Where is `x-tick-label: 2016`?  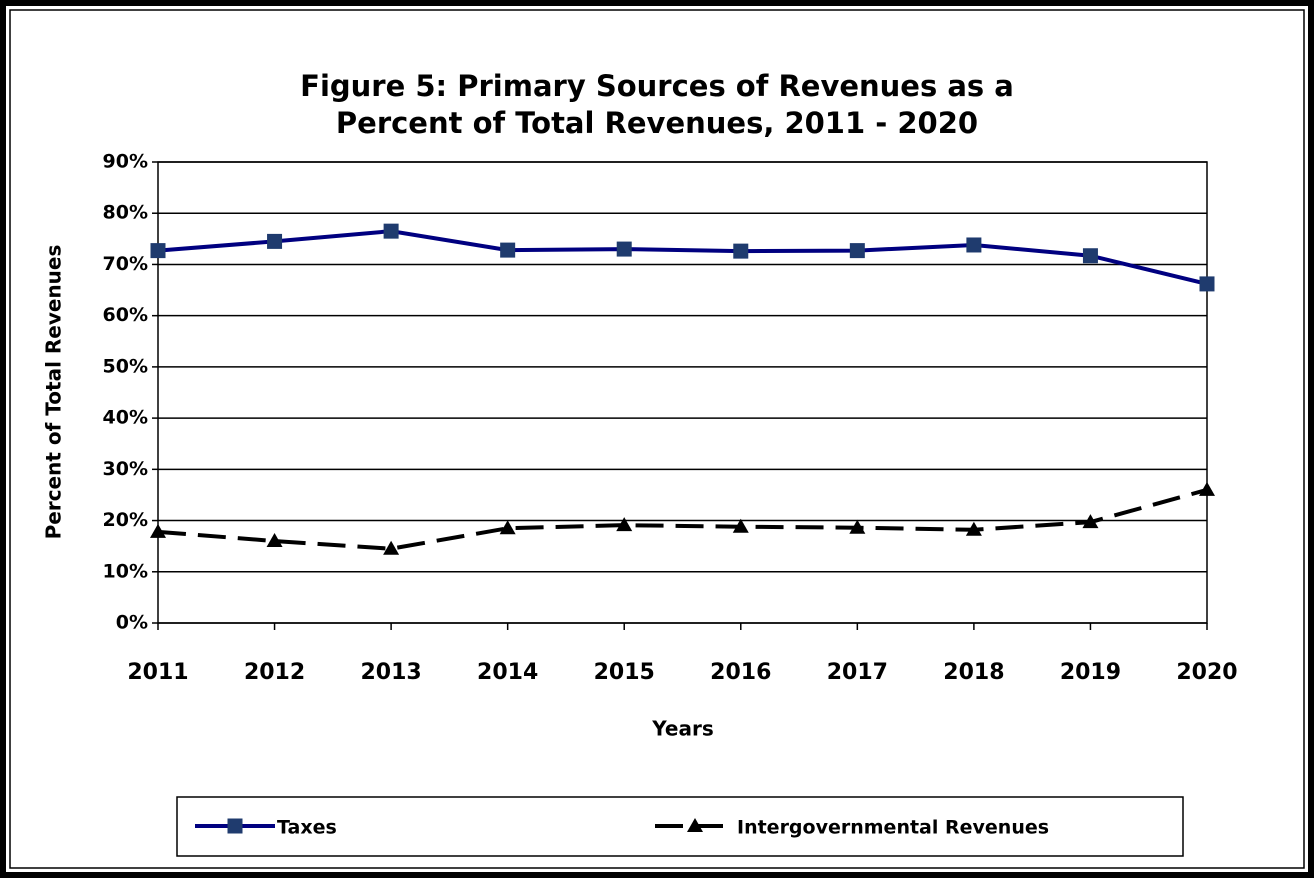
x-tick-label: 2016 is located at coordinates (740, 672).